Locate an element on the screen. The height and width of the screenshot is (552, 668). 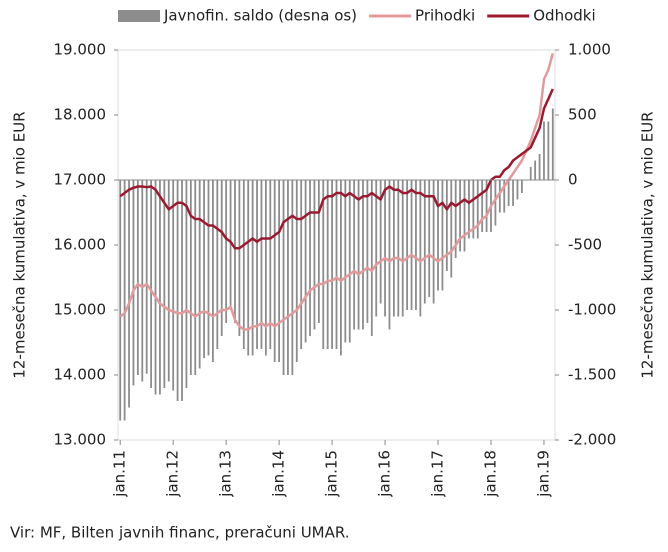
y2-tick-label: 0 is located at coordinates (573, 180).